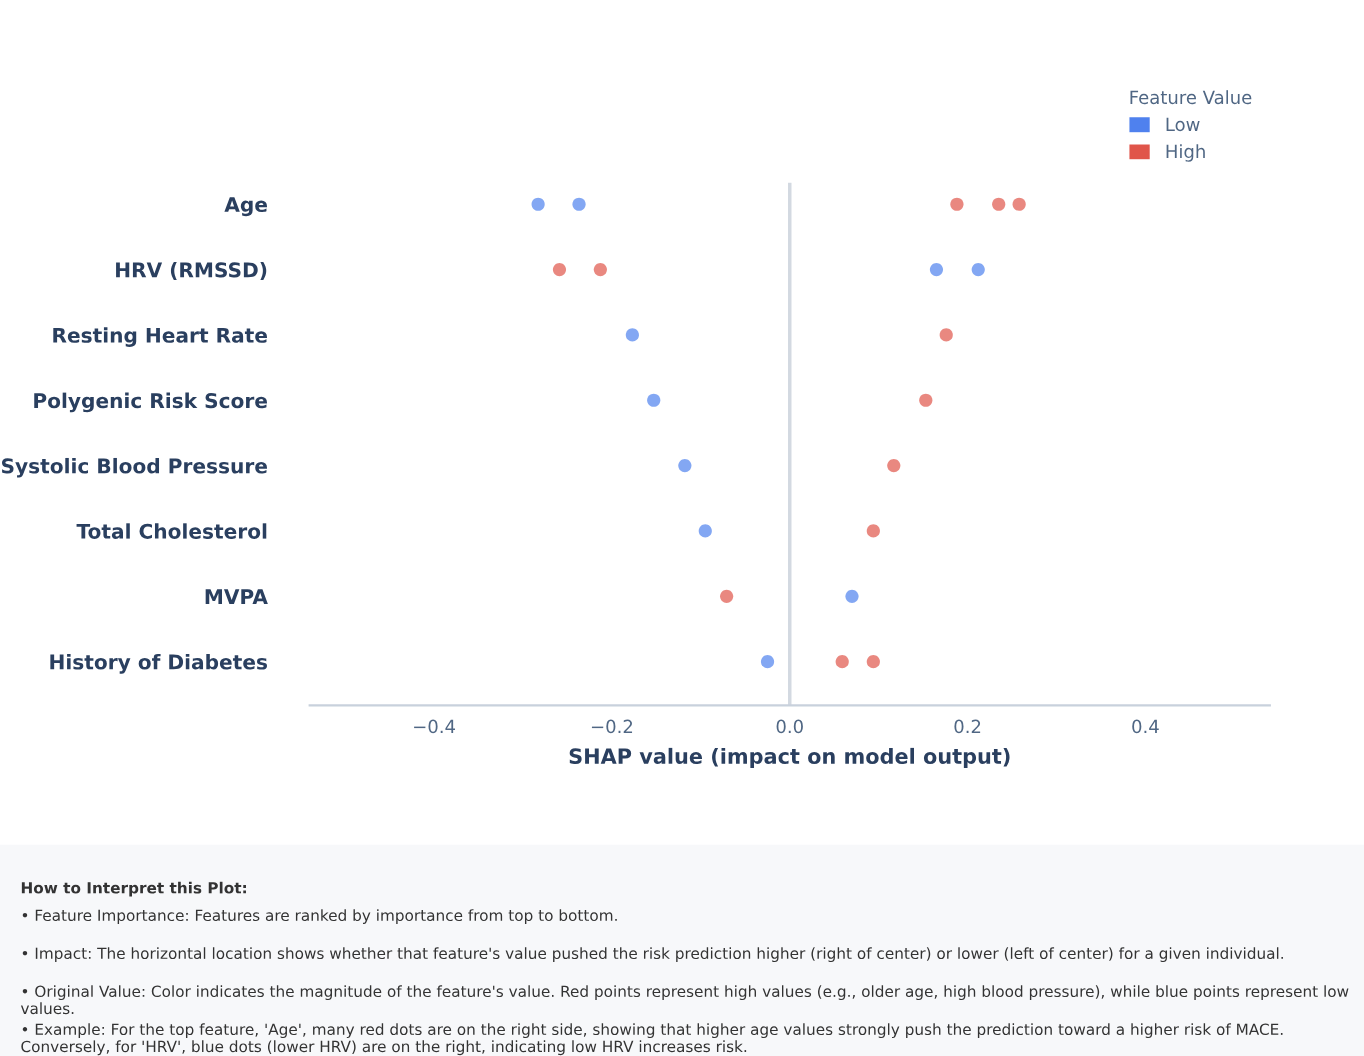 The width and height of the screenshot is (1364, 1056). I want to click on y-tick-label: Age, so click(245, 207).